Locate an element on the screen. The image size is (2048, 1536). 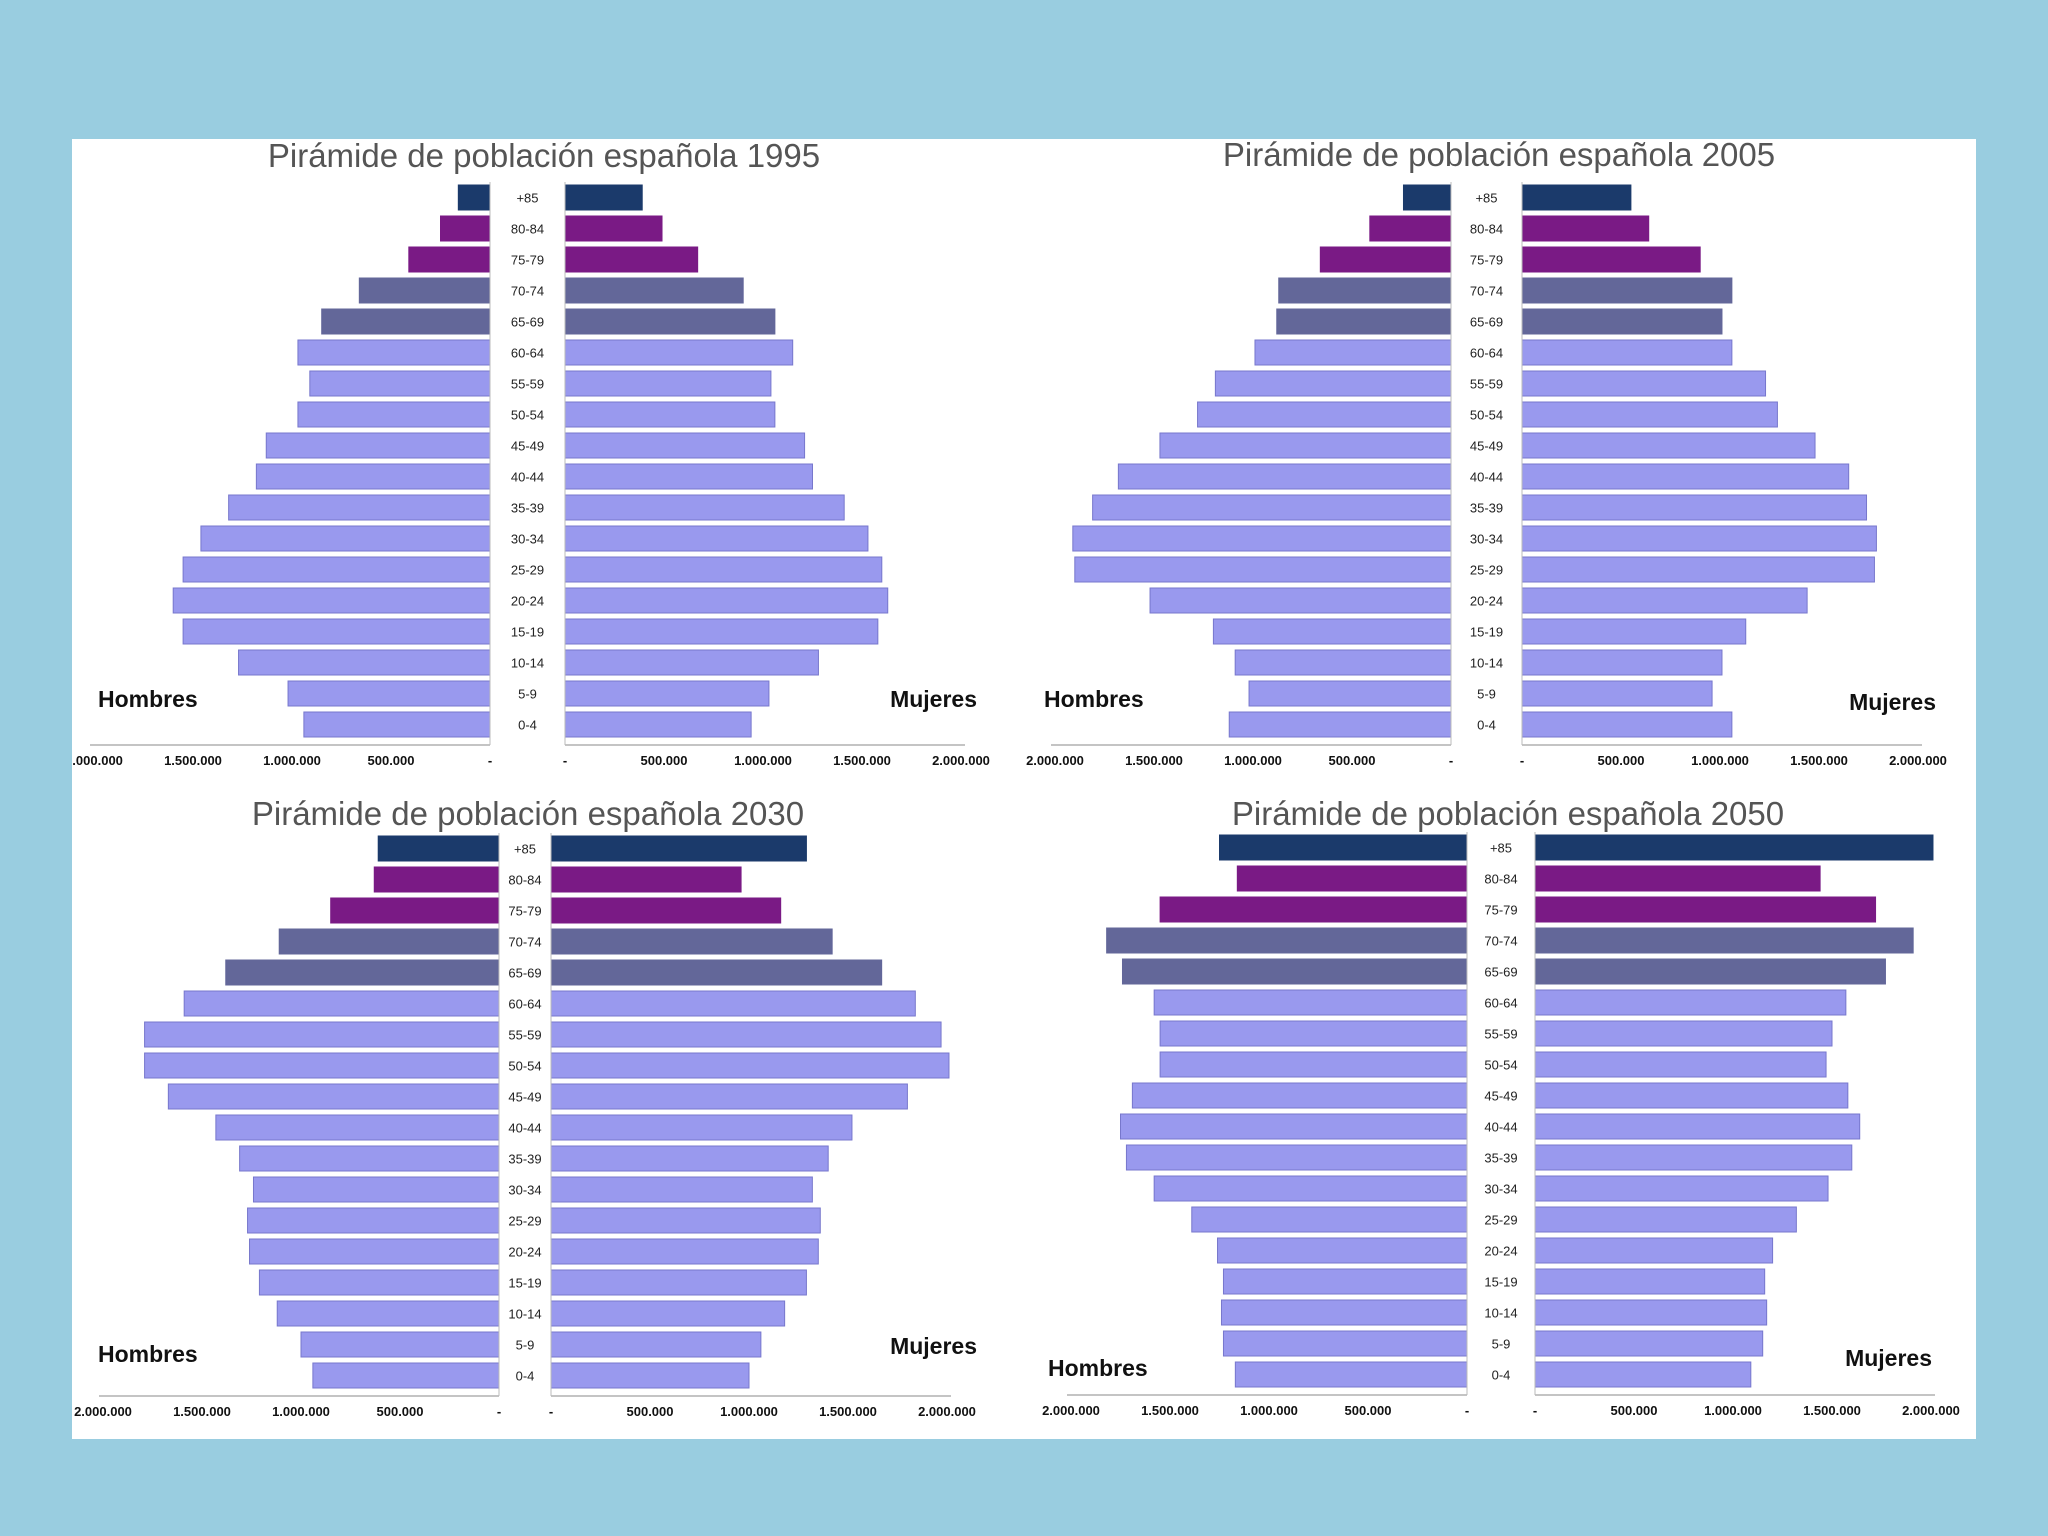
chart-title: Pirámide de población española 2005 is located at coordinates (1499, 156).